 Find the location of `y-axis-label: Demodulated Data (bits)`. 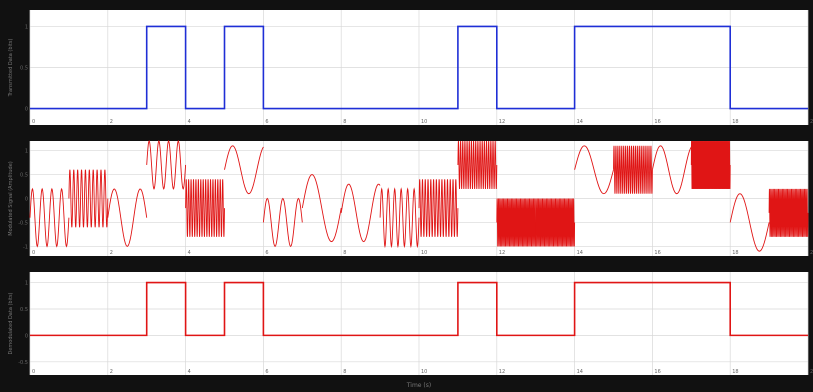

y-axis-label: Demodulated Data (bits) is located at coordinates (11, 323).